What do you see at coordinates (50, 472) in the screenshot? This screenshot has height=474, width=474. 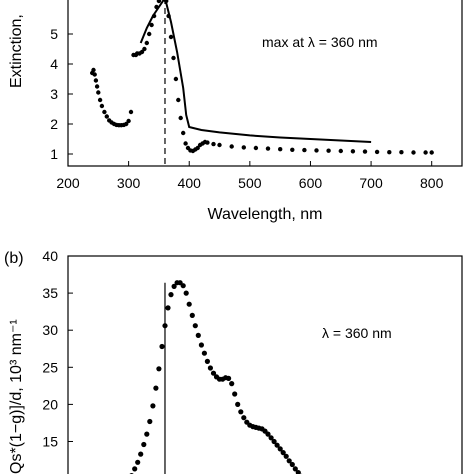 I see `panel-b-y-tick-label: 10` at bounding box center [50, 472].